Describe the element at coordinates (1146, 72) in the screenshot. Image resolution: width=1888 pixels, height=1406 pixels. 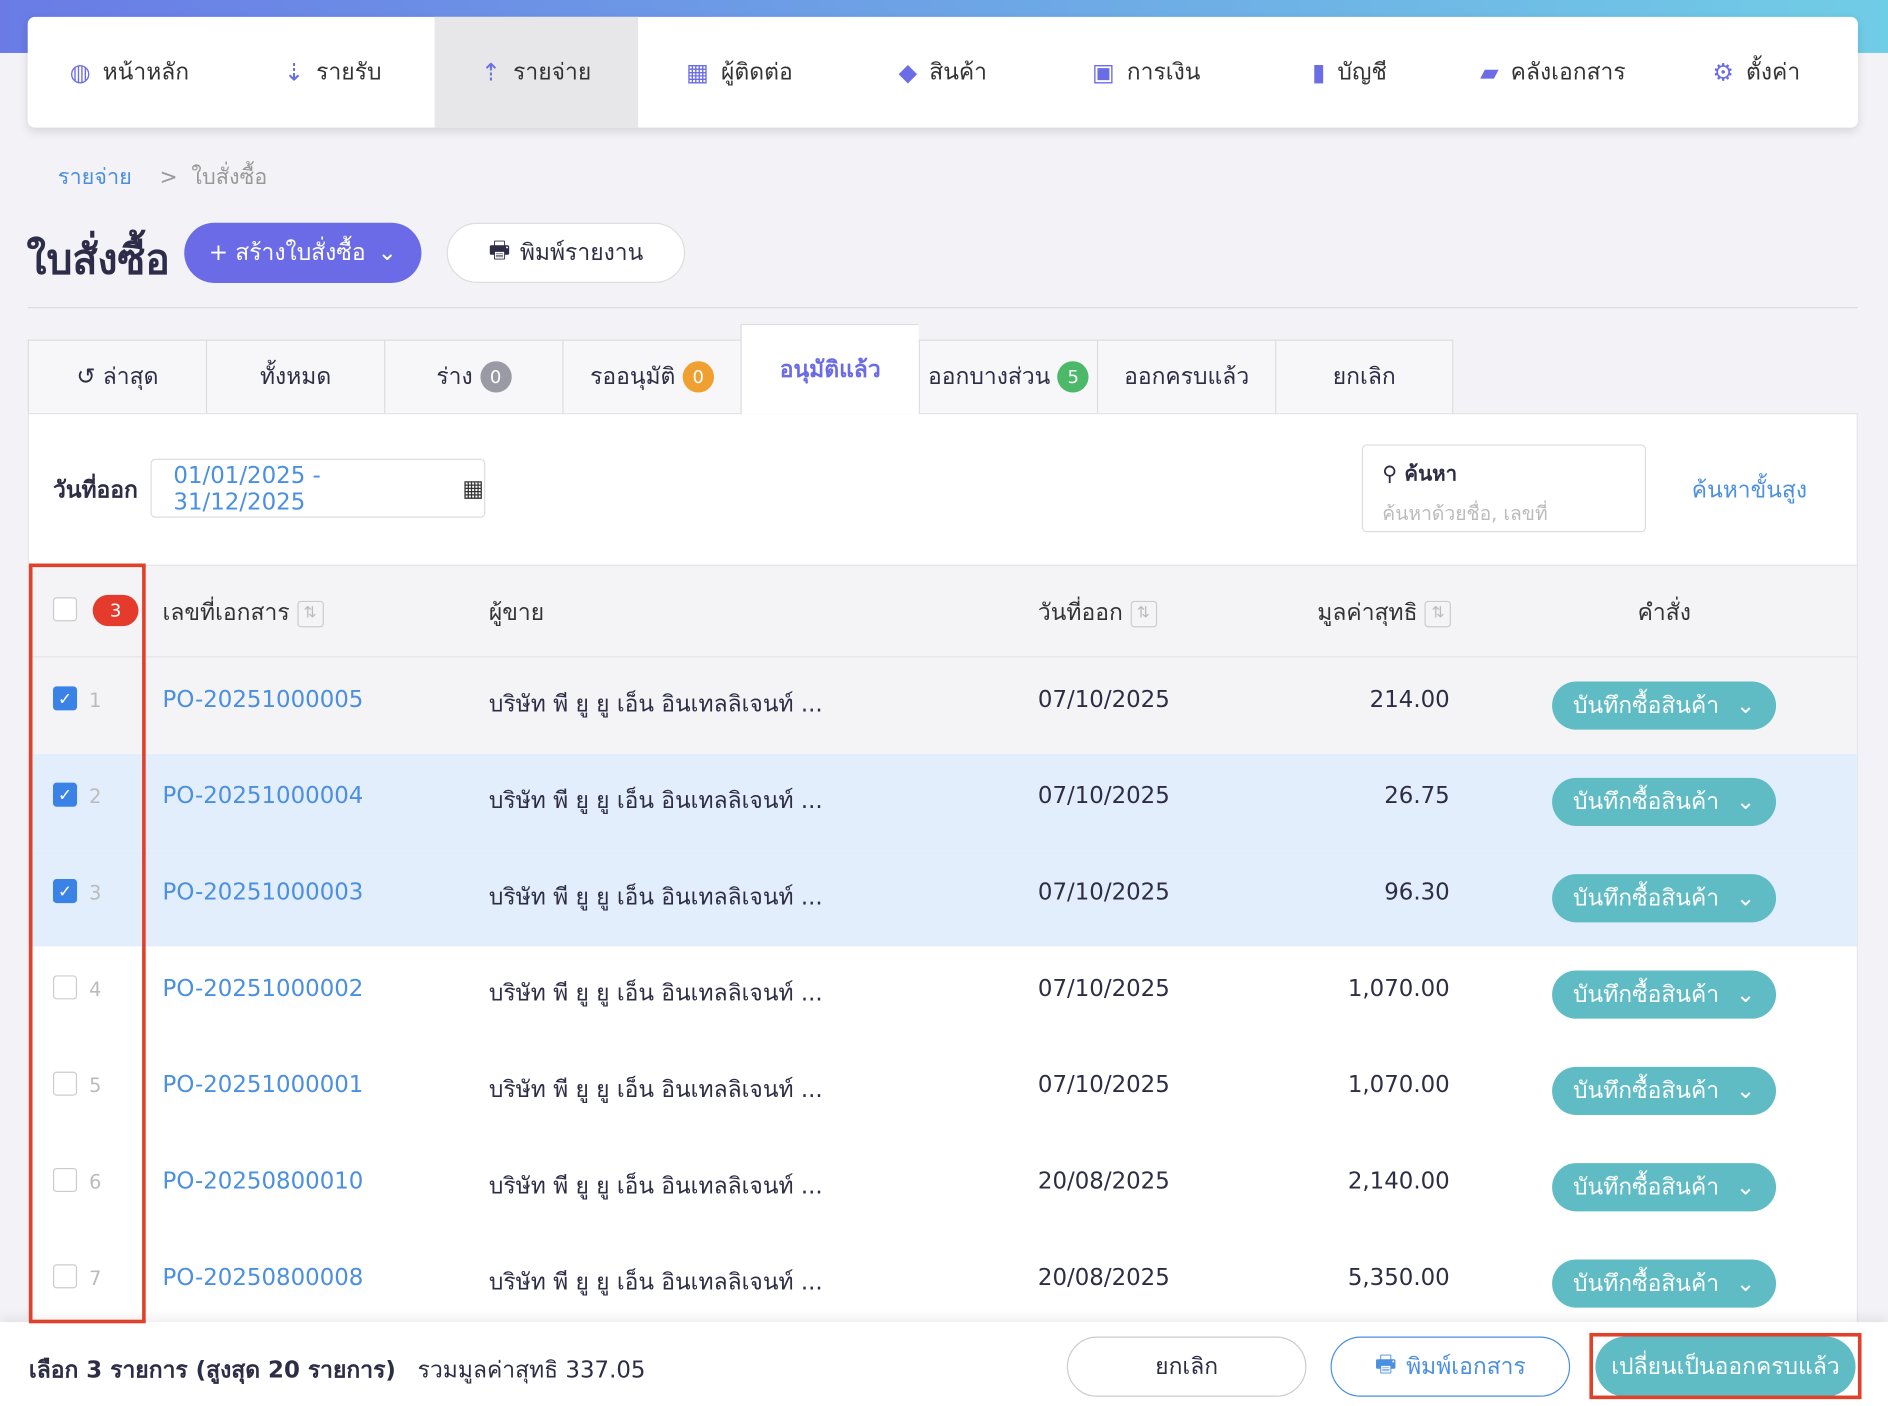
I see `nav-item-5: ▣ การเงิน` at that location.